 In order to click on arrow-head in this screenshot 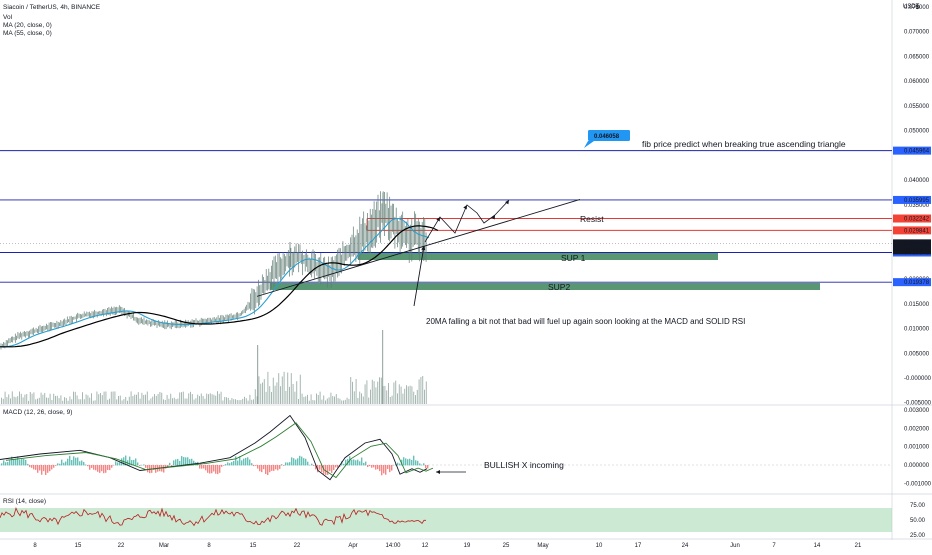, I will do `click(465, 206)`.